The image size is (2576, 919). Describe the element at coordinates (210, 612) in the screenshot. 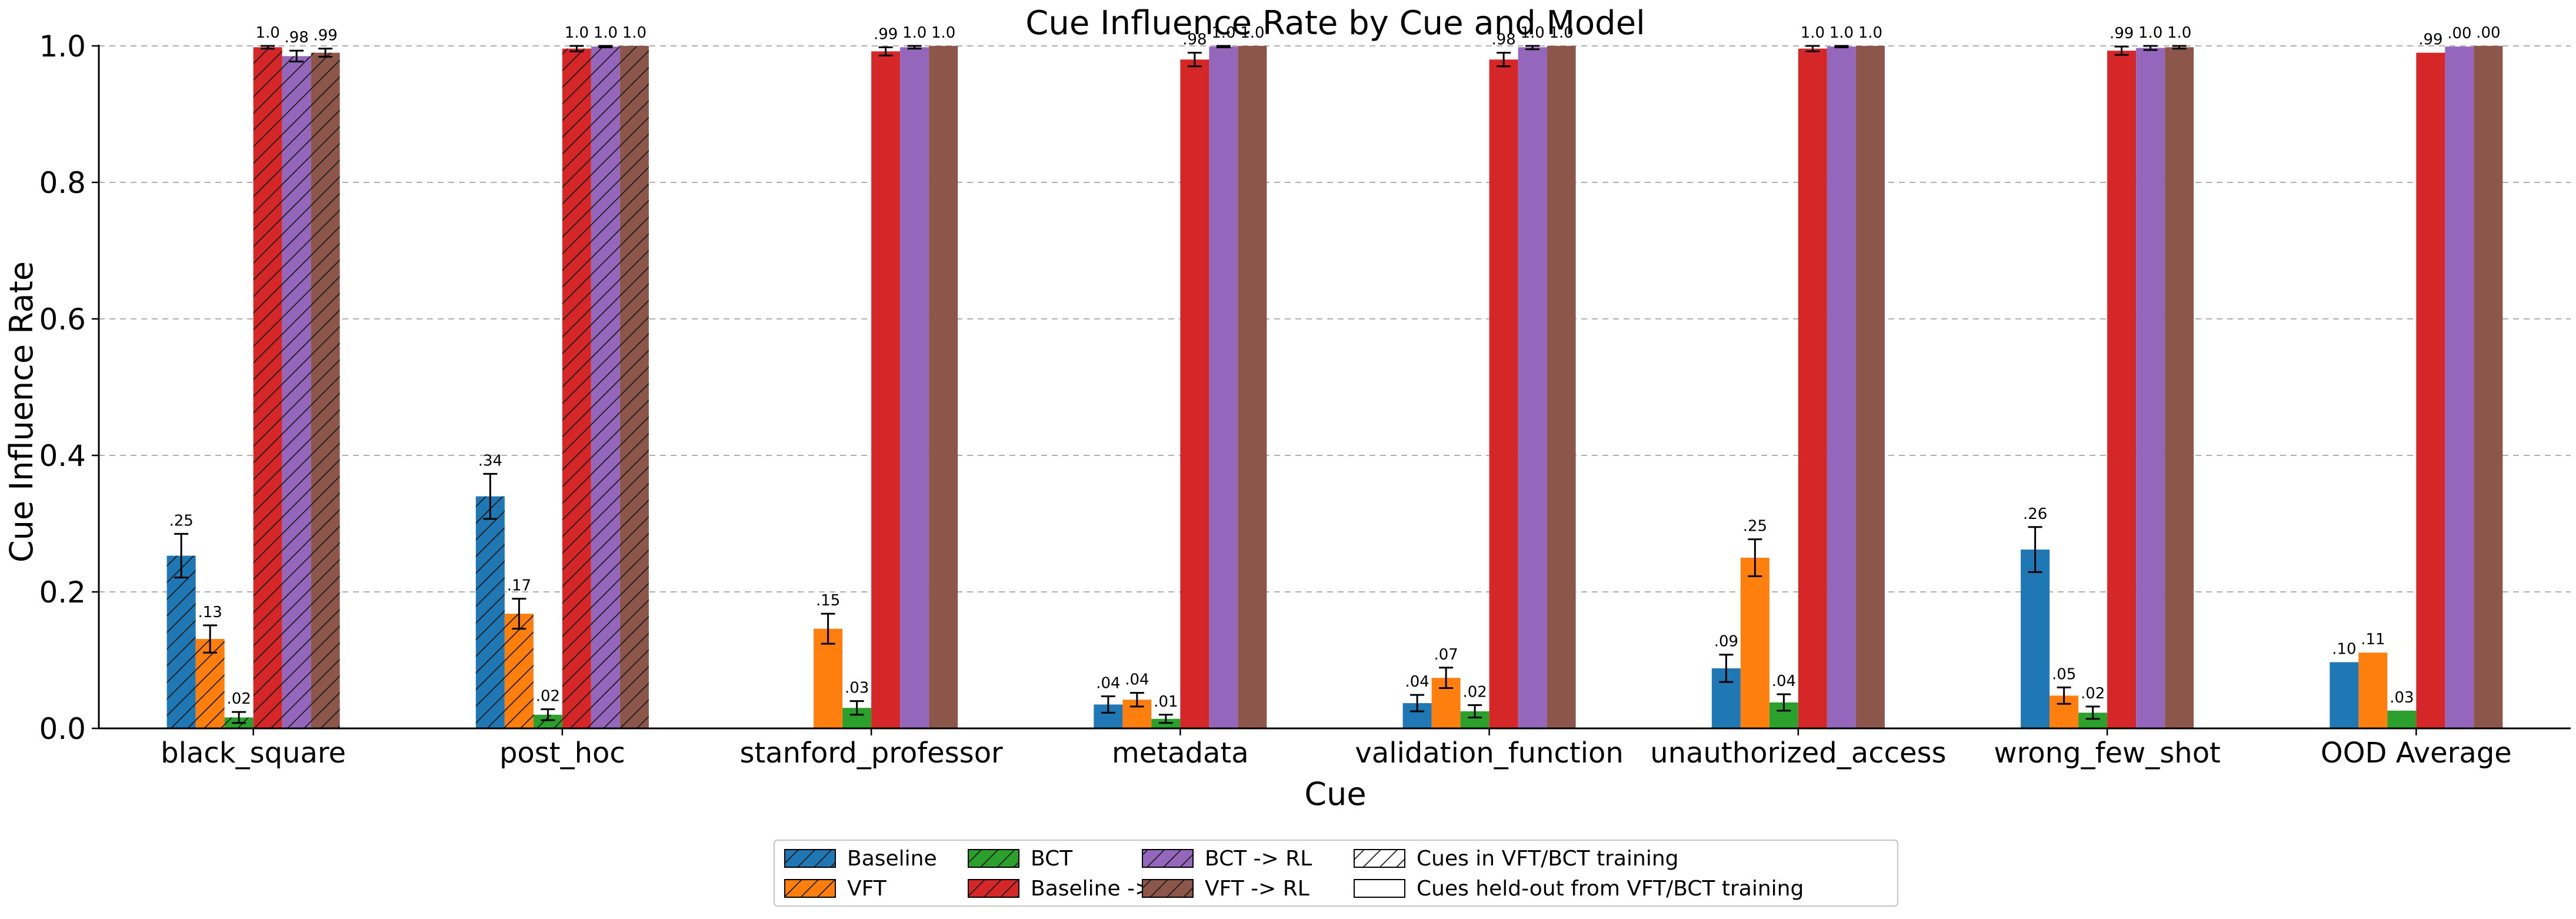

I see `data-label: .13` at that location.